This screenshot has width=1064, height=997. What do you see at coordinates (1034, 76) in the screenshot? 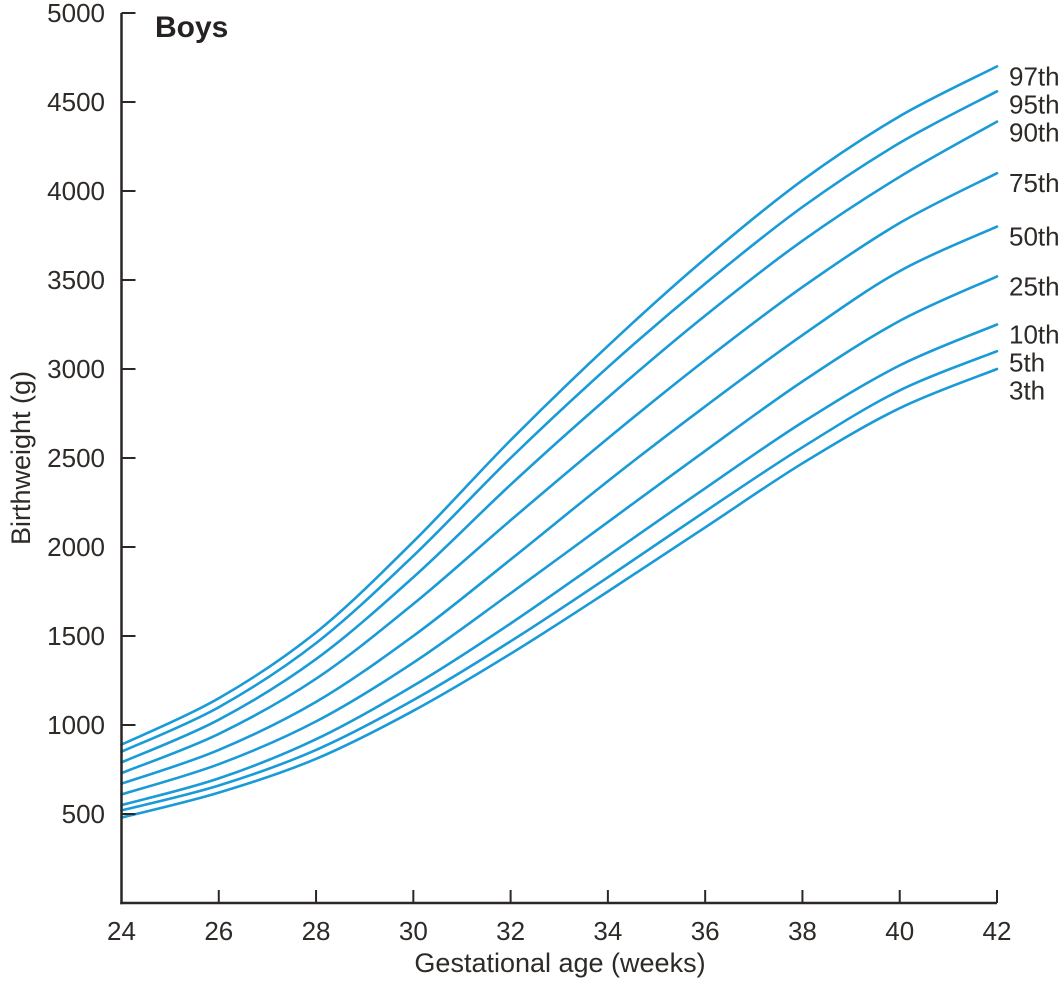
I see `percentile-label-97th: 97th` at bounding box center [1034, 76].